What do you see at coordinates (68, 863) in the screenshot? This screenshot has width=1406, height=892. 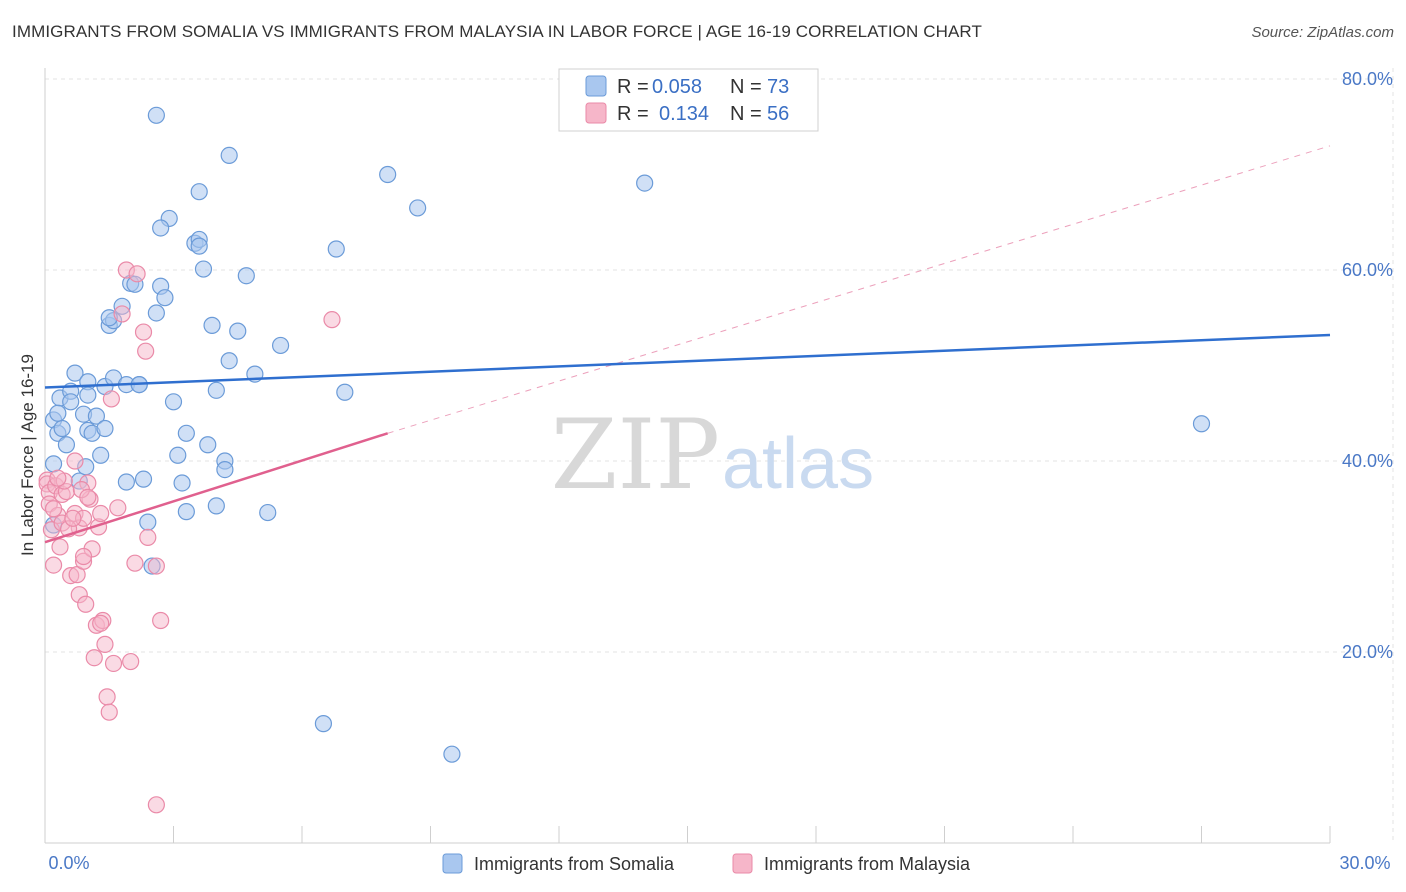 I see `x-tick-label-min: 0.0%` at bounding box center [68, 863].